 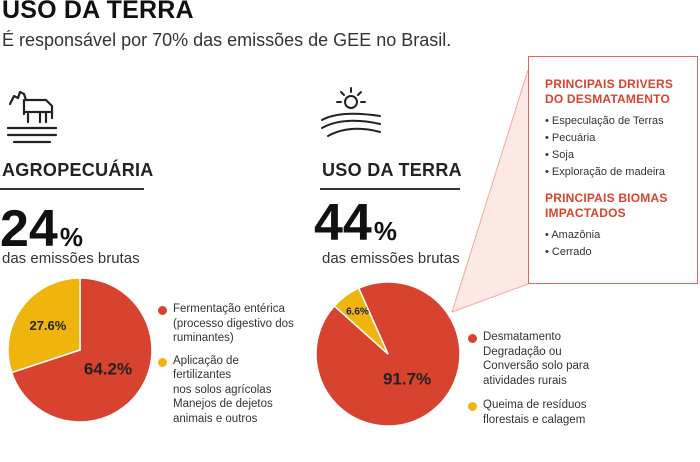 What do you see at coordinates (357, 312) in the screenshot?
I see `pie-slice-label: 6.6%` at bounding box center [357, 312].